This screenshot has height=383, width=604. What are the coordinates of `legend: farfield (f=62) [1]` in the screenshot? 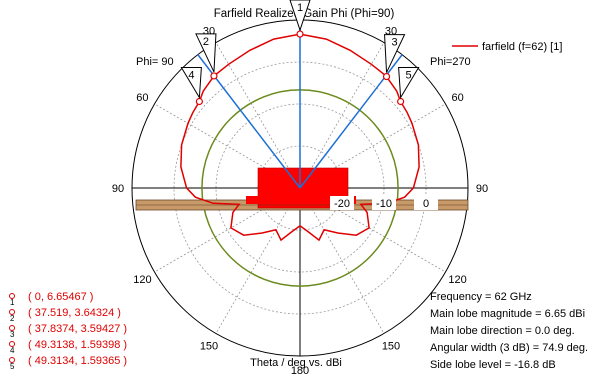 It's located at (507, 47).